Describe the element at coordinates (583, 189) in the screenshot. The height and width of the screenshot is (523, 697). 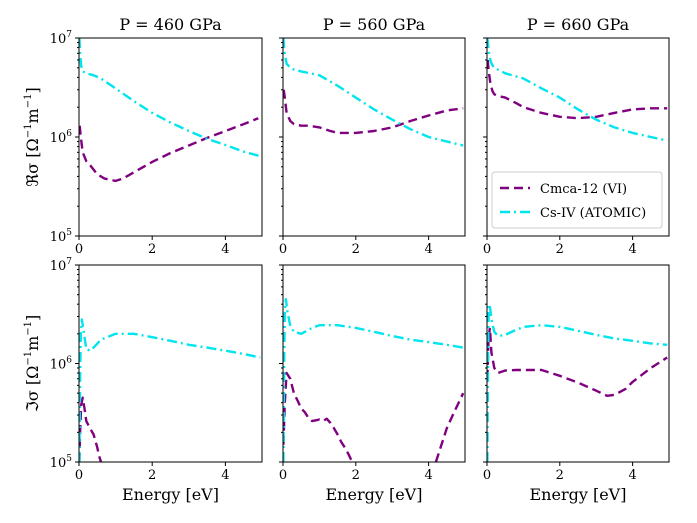
I see `legend-label: Cmca-12 (VI)` at that location.